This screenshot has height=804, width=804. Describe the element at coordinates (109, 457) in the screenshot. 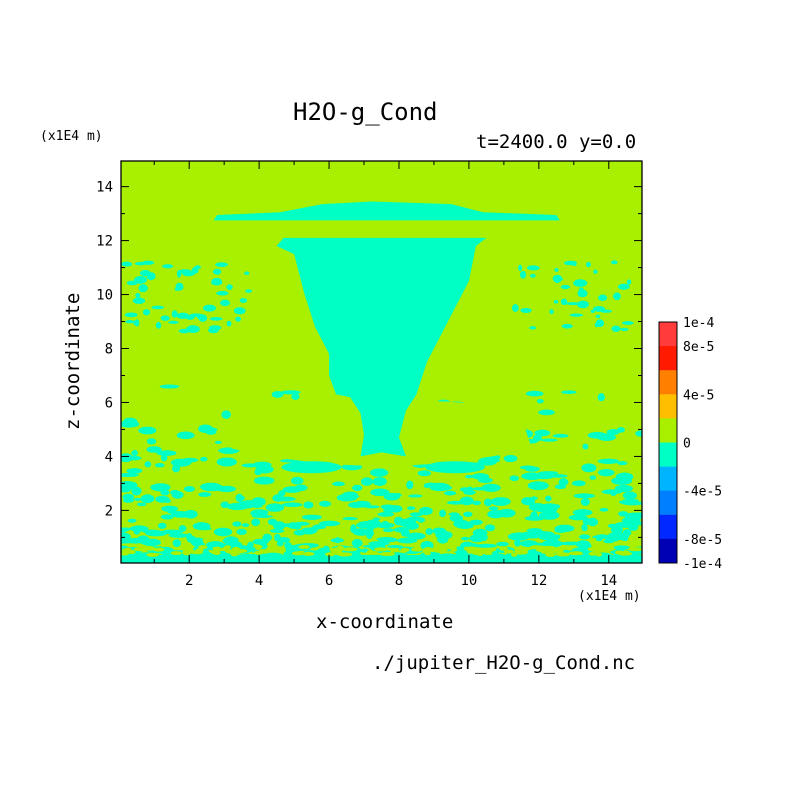

I see `y-tick-label: 4` at that location.